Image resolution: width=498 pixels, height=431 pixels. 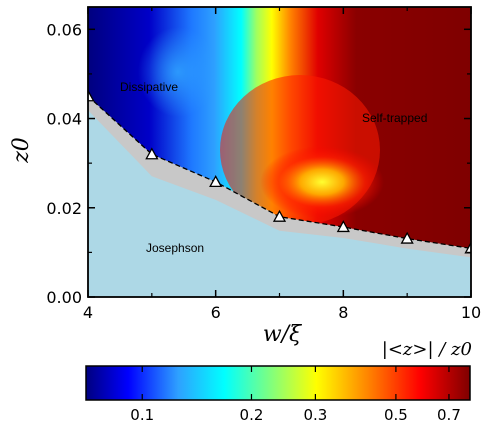 What do you see at coordinates (88, 312) in the screenshot?
I see `x-tick-label-0: 4` at bounding box center [88, 312].